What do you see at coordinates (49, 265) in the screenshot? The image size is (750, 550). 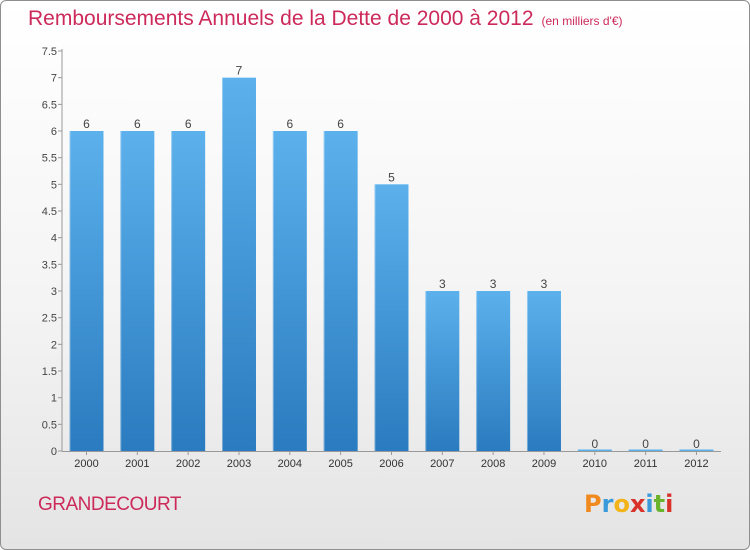 I see `y-tick-label: 3.5` at bounding box center [49, 265].